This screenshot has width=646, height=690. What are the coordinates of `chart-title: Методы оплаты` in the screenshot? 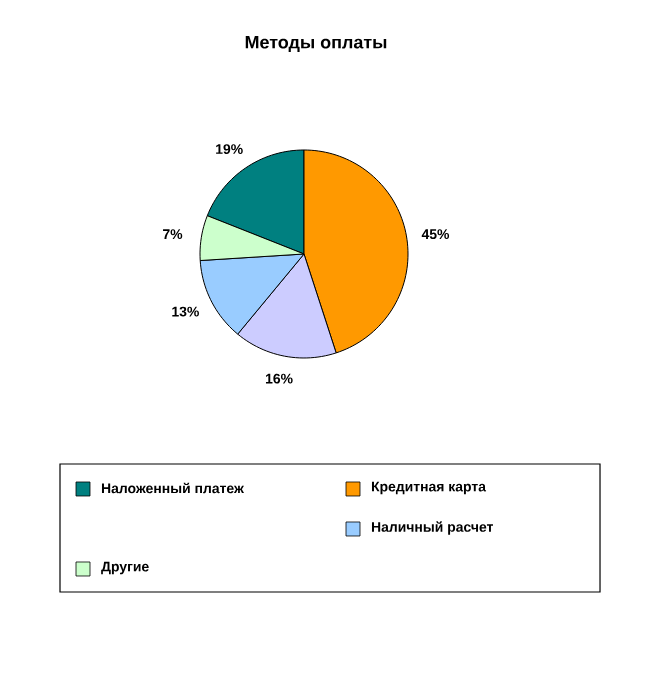 It's located at (316, 44).